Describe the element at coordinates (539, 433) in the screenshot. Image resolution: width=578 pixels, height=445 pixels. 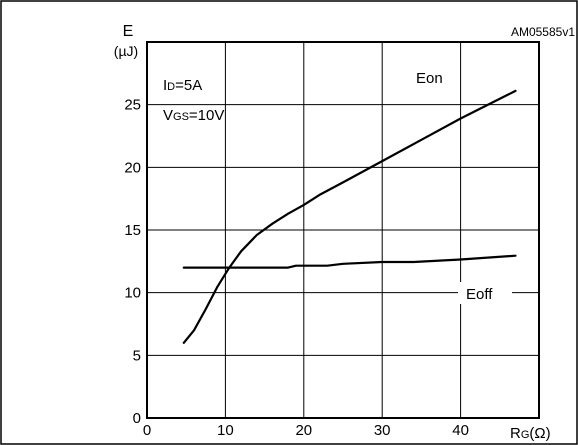
I see `x-axis-label-unit: (Ω)` at that location.